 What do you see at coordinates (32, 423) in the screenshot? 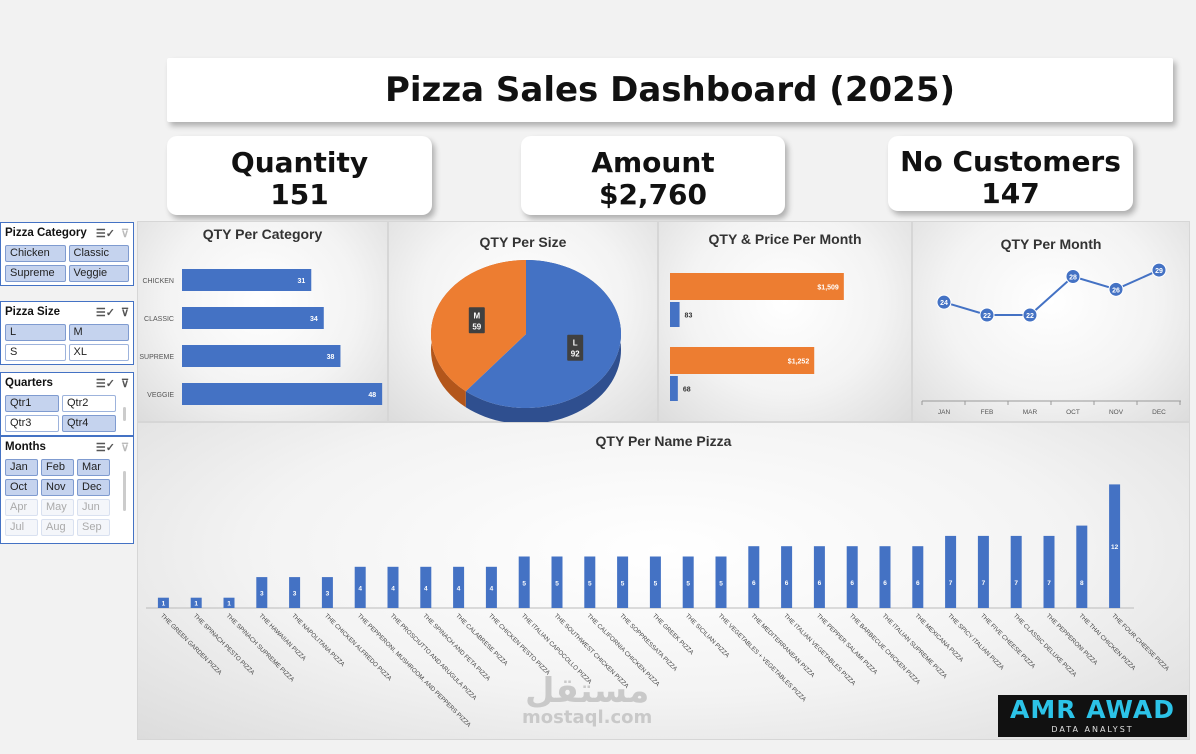
I see `slicer-item-qtr3: Qtr3` at bounding box center [32, 423].